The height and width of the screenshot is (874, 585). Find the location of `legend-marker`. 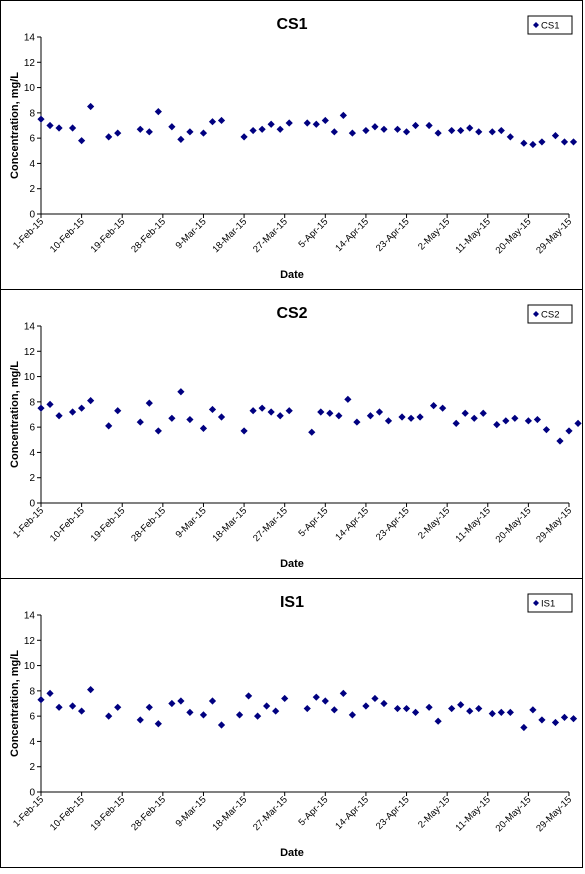

legend-marker is located at coordinates (536, 314).